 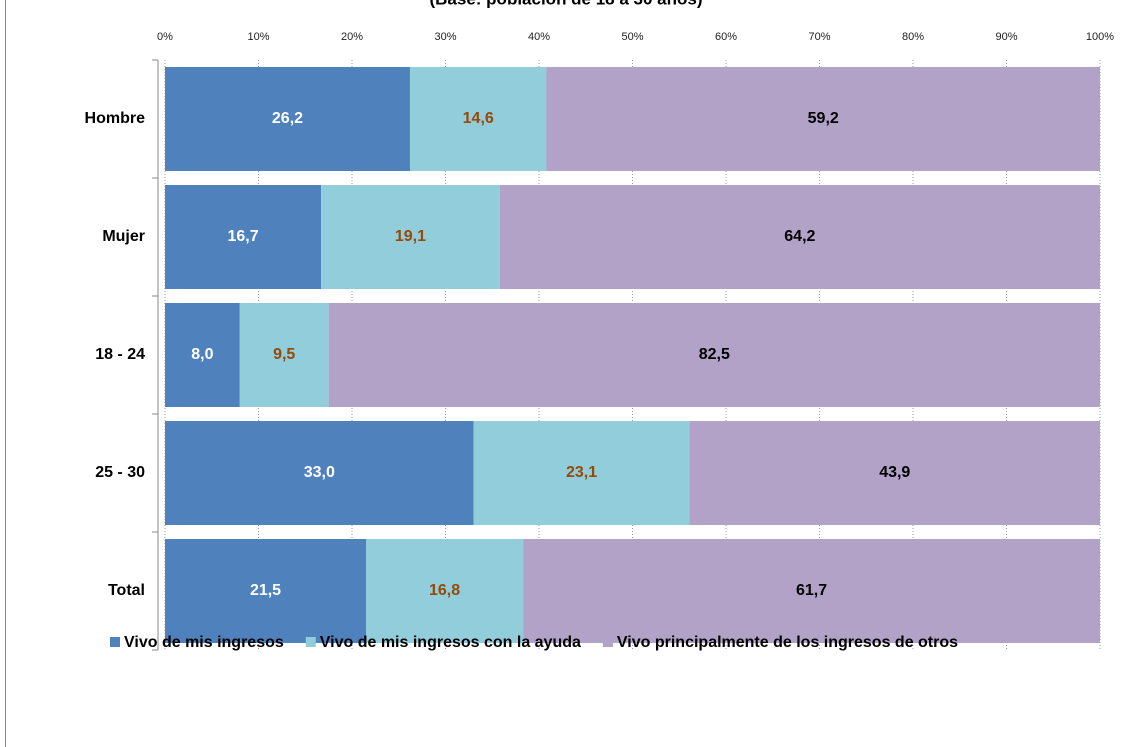 I want to click on y-tick-label: Hombre, so click(x=115, y=118).